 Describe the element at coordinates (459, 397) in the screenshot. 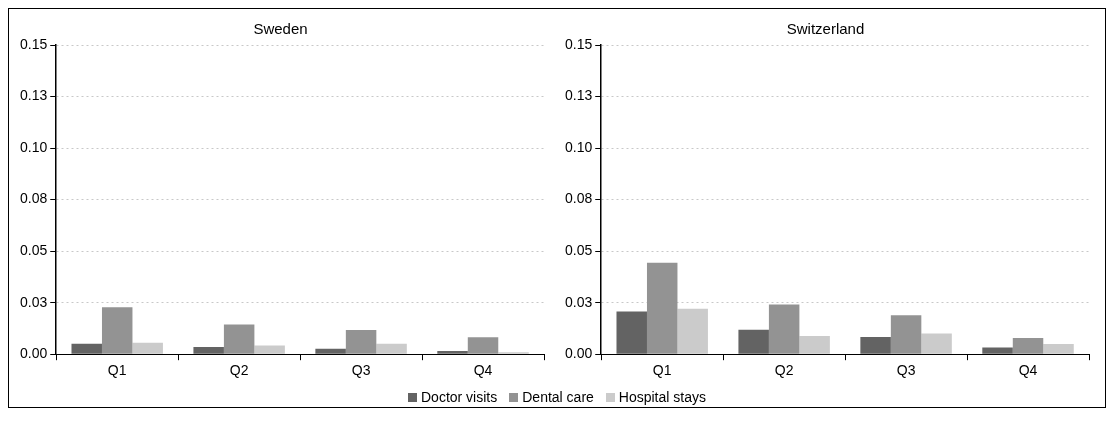

I see `legend-label: Doctor visits` at that location.